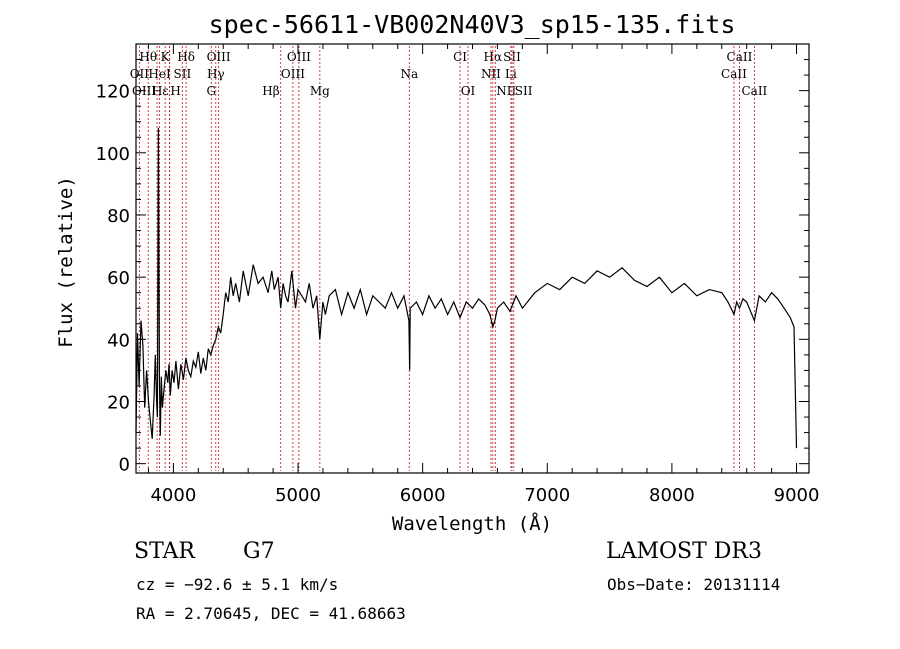 Image resolution: width=900 pixels, height=649 pixels. I want to click on redshift-cz: cz = −92.6 ± 5.1 km/s, so click(237, 584).